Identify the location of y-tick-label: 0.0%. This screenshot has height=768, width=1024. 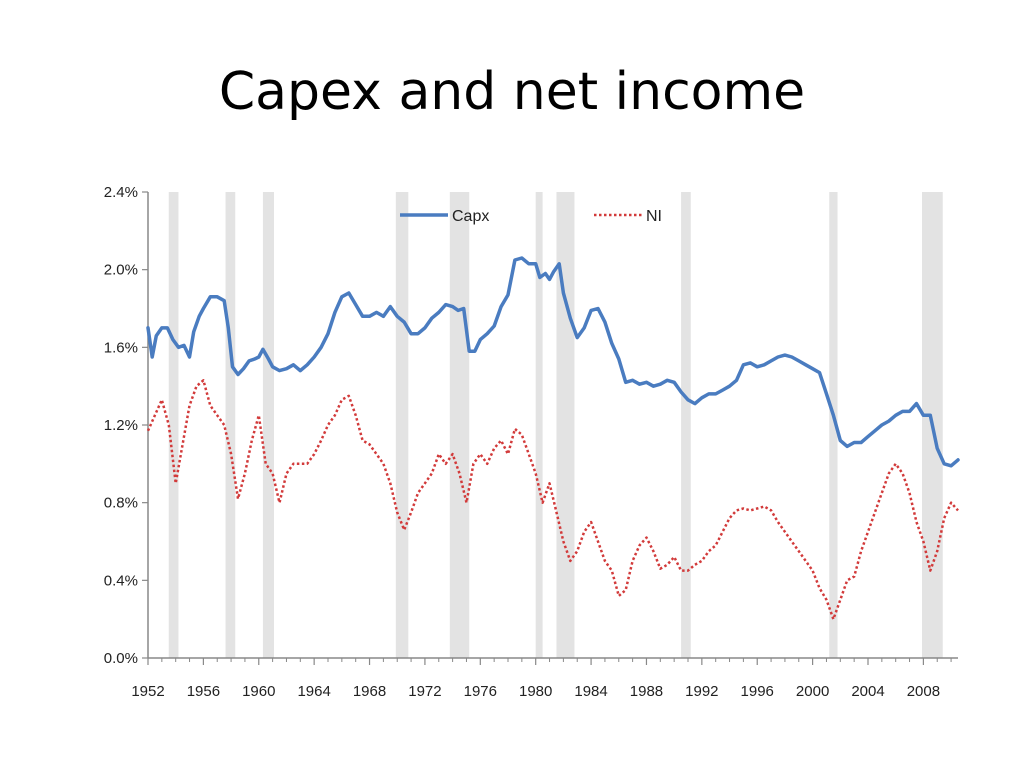
(121, 658).